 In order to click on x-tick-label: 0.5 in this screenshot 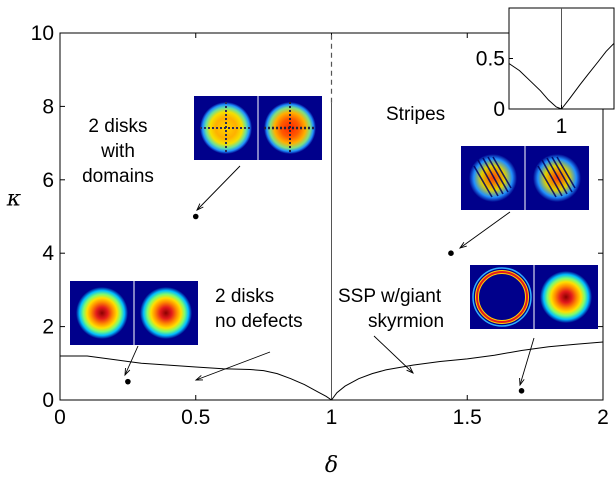, I will do `click(195, 417)`.